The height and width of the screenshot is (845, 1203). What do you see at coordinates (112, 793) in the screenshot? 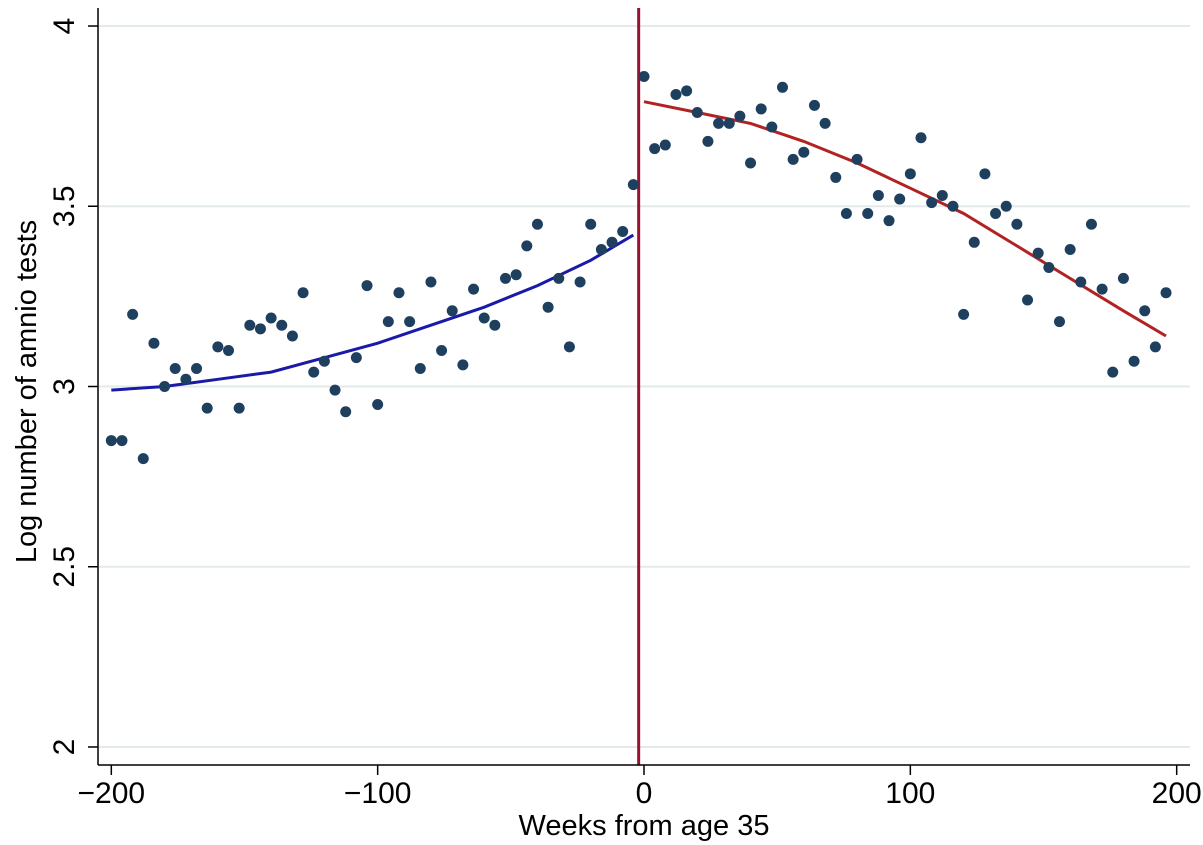
I see `x-tick-label: −200` at bounding box center [112, 793].